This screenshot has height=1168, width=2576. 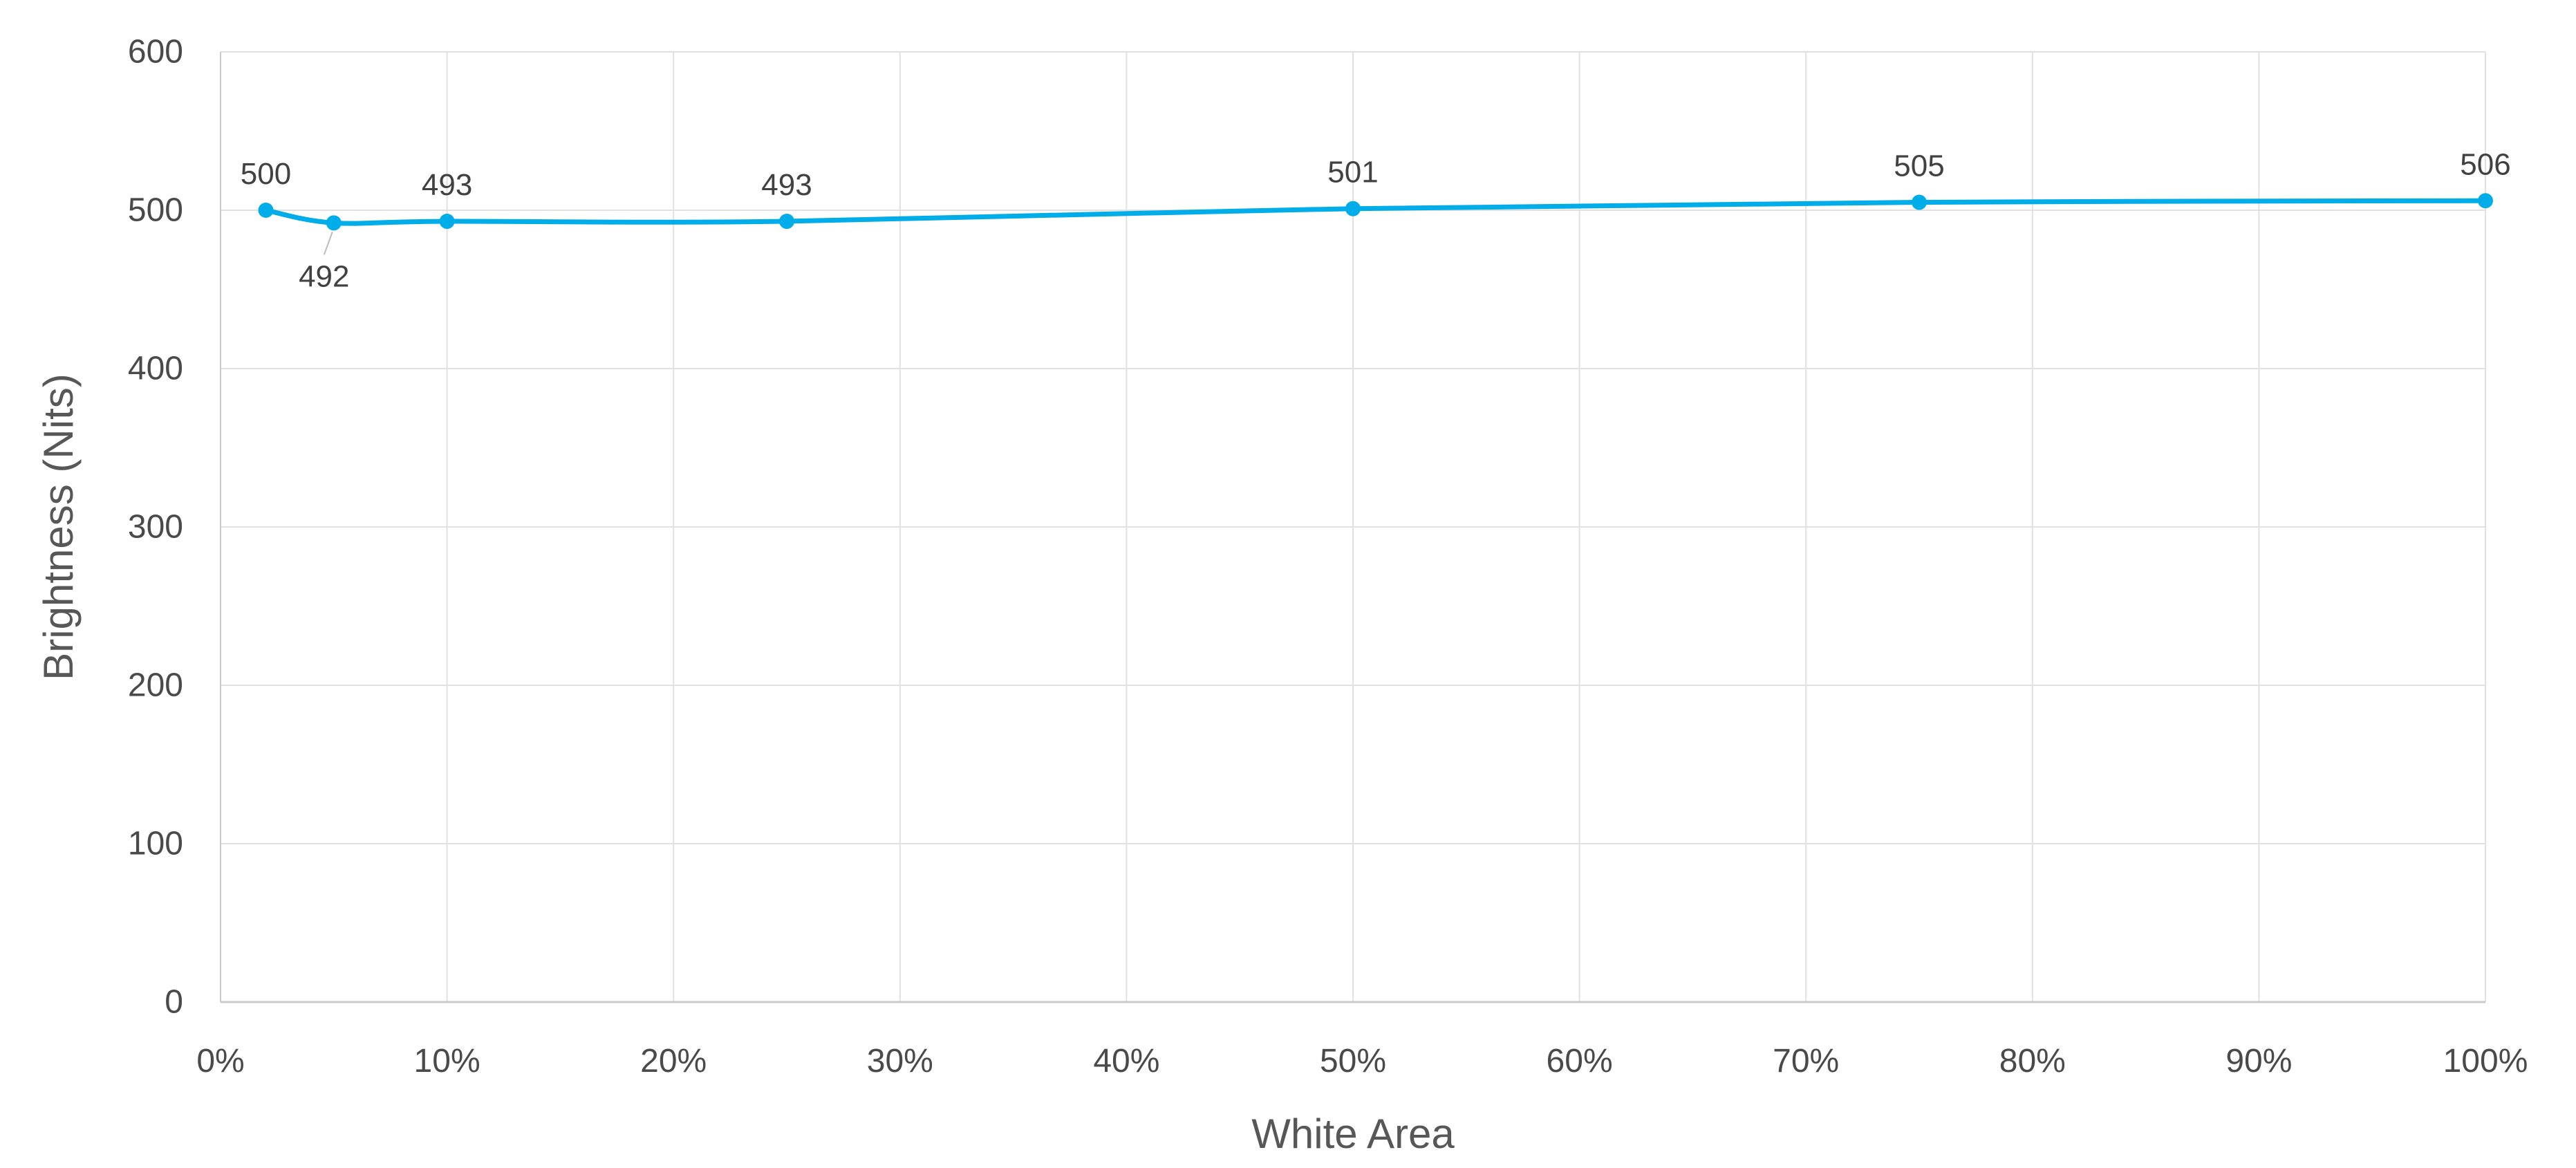 What do you see at coordinates (1919, 166) in the screenshot?
I see `data-point-label: 505` at bounding box center [1919, 166].